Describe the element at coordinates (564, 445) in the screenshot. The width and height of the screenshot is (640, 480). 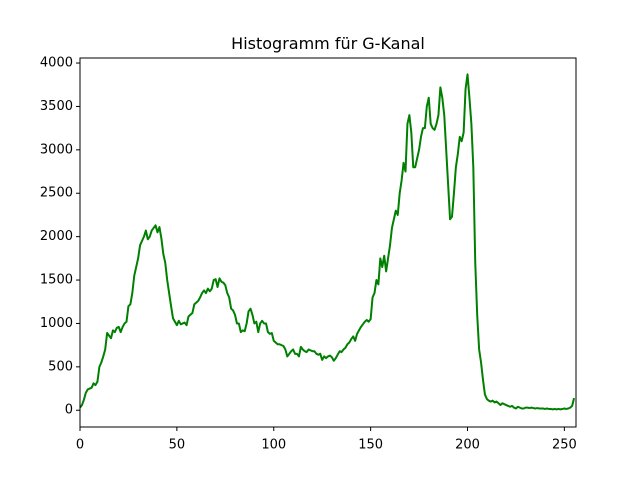
I see `x-tick-label: 250` at that location.